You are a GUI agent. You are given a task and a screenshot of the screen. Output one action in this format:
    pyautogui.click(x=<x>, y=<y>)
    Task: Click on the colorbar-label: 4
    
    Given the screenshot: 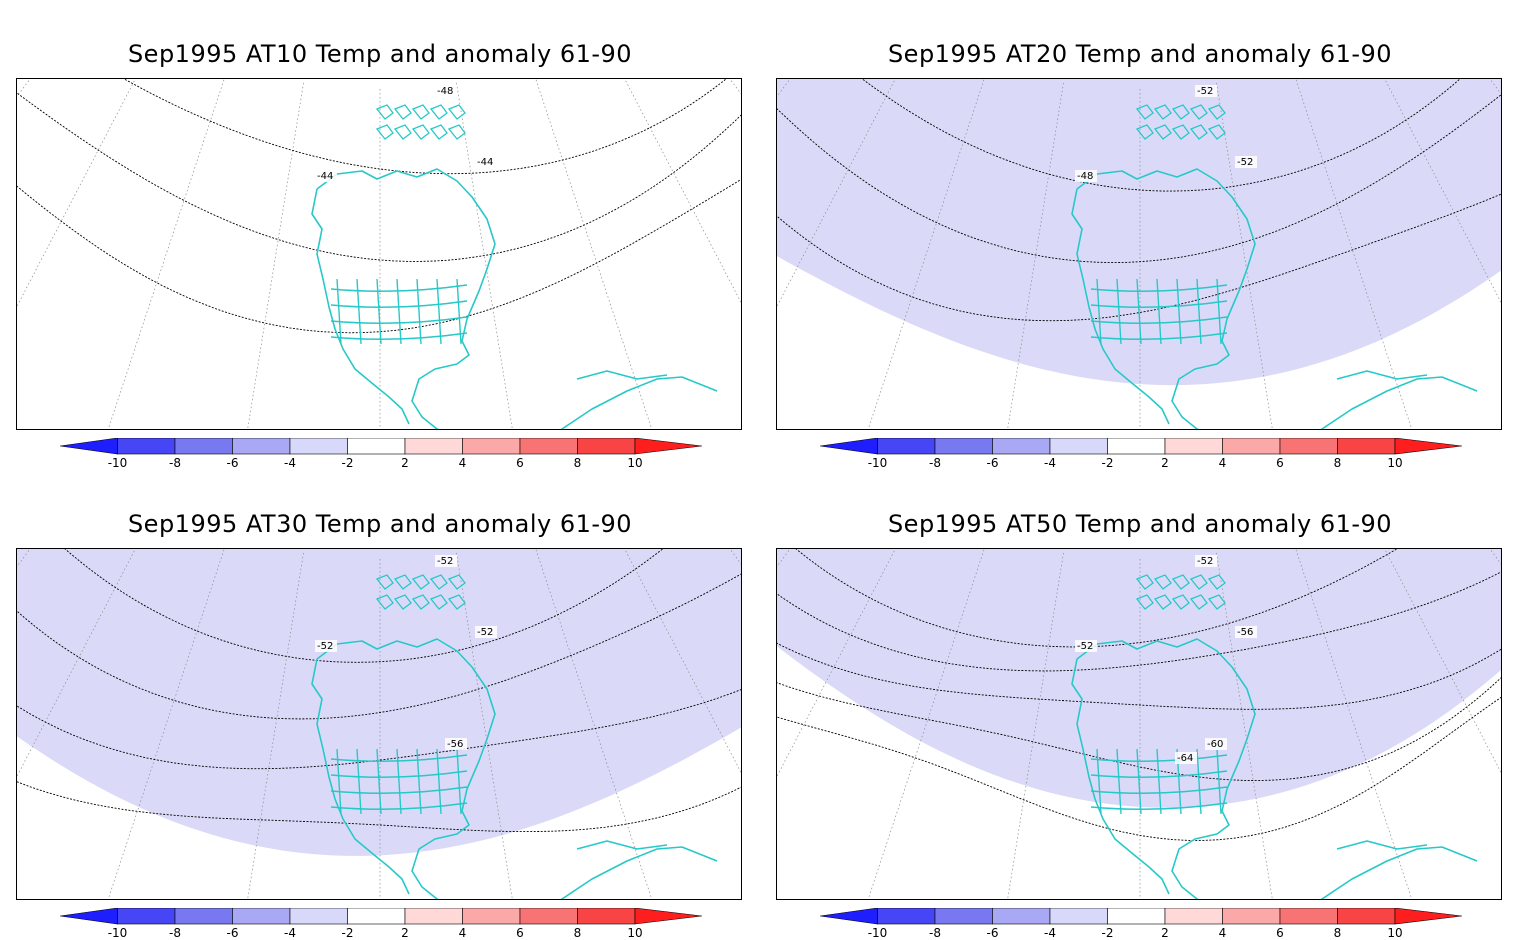 What is the action you would take?
    pyautogui.click(x=1222, y=933)
    